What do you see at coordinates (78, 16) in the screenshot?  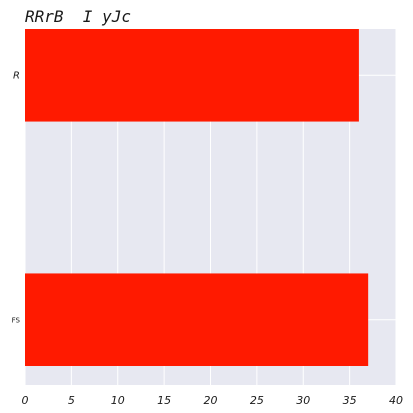 I see `chart-title: RRrB I yJc` at bounding box center [78, 16].